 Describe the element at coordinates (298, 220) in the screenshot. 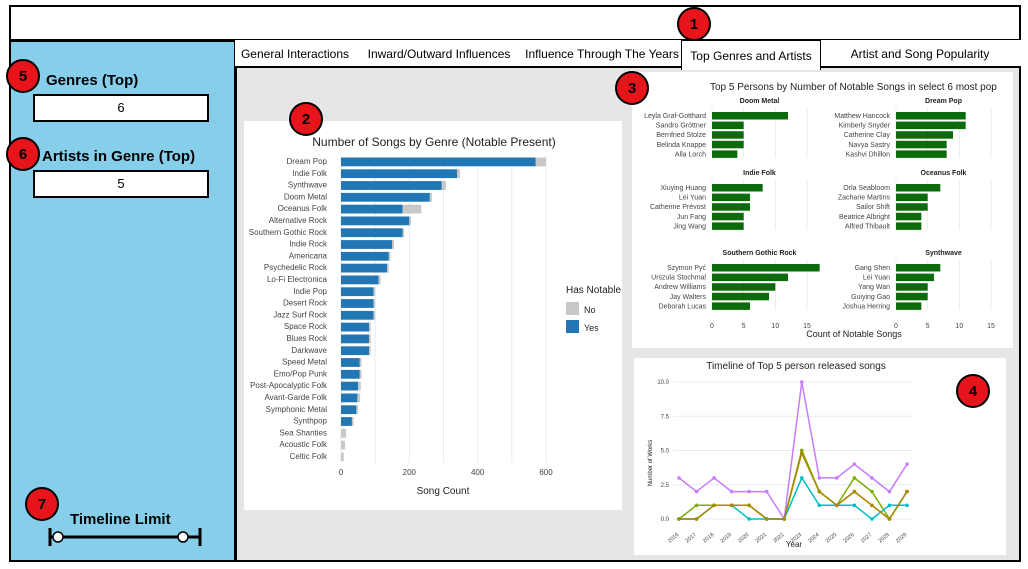

I see `category-label: Alternative Rock` at that location.